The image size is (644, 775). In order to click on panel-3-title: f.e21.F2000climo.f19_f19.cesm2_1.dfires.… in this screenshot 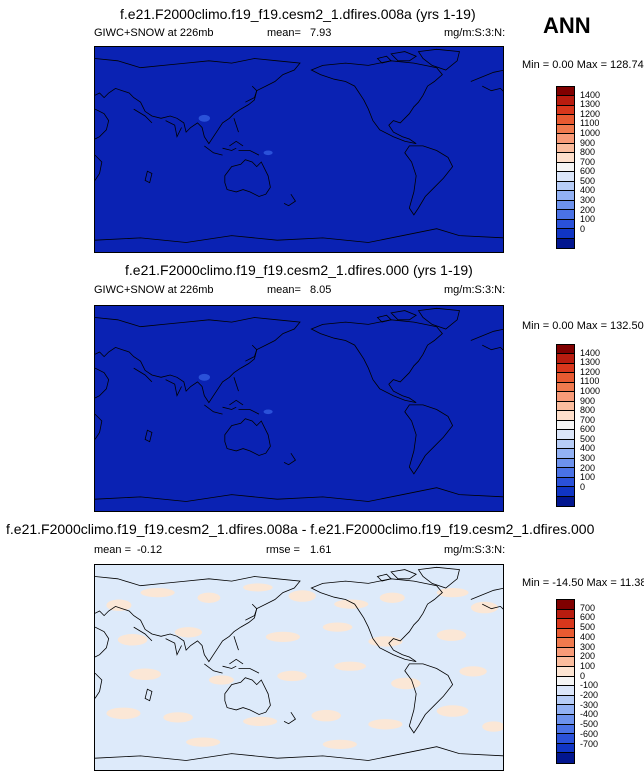, I will do `click(300, 529)`.